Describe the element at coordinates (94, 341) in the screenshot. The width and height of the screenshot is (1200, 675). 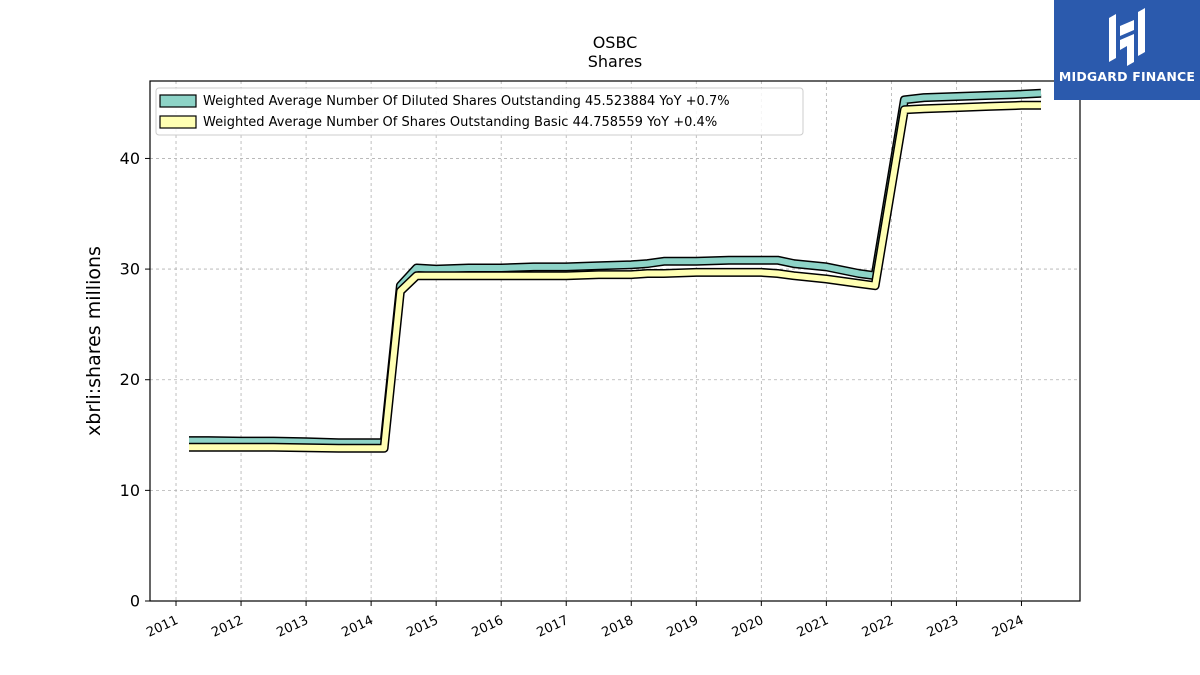
I see `y-axis-label: xbrli:shares millions` at that location.